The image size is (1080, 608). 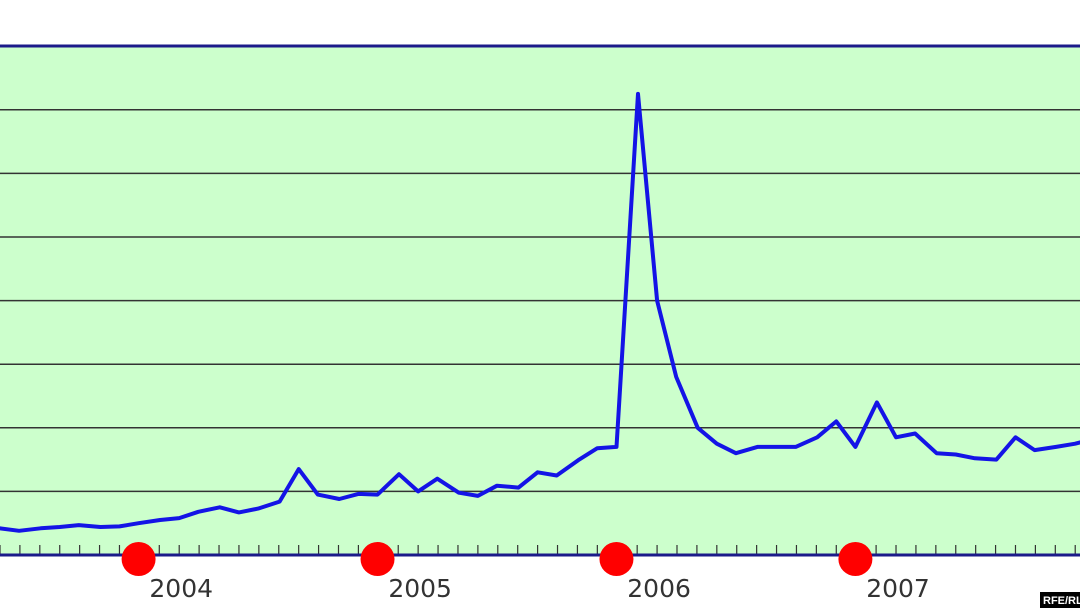 I want to click on credit-text: RFE/RL, so click(x=1061, y=601).